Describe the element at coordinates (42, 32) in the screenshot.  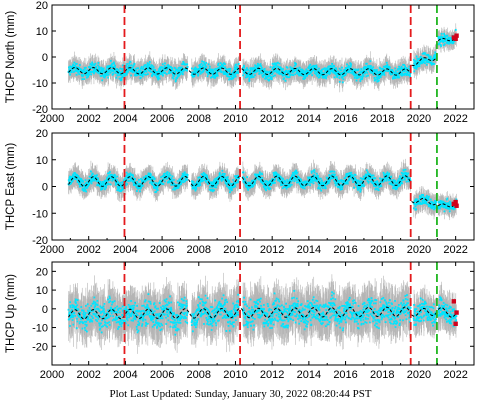
I see `y-tick-label: 10` at that location.